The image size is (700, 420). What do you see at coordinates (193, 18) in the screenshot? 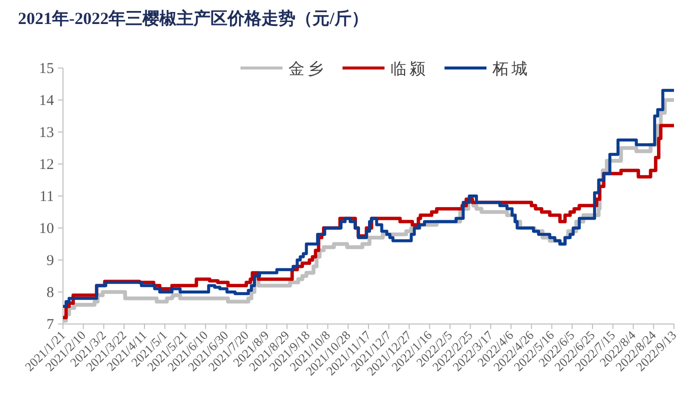
I see `title: 2021年-2022年三樱椒主产区价格走势（元/斤）` at bounding box center [193, 18].